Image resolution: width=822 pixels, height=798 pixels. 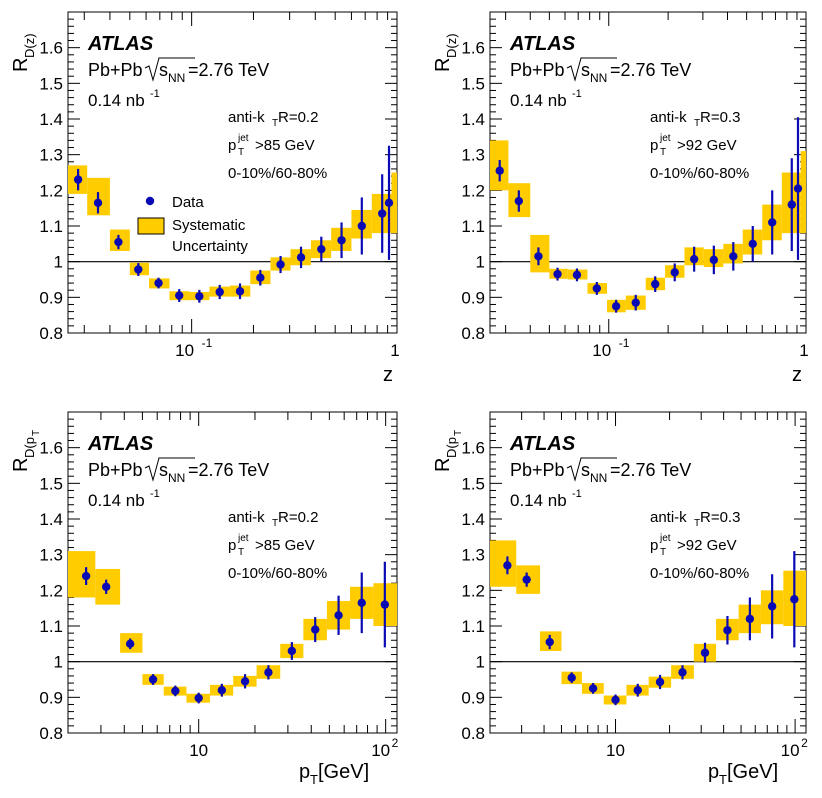 I want to click on y-tick-label: 1, so click(x=480, y=262).